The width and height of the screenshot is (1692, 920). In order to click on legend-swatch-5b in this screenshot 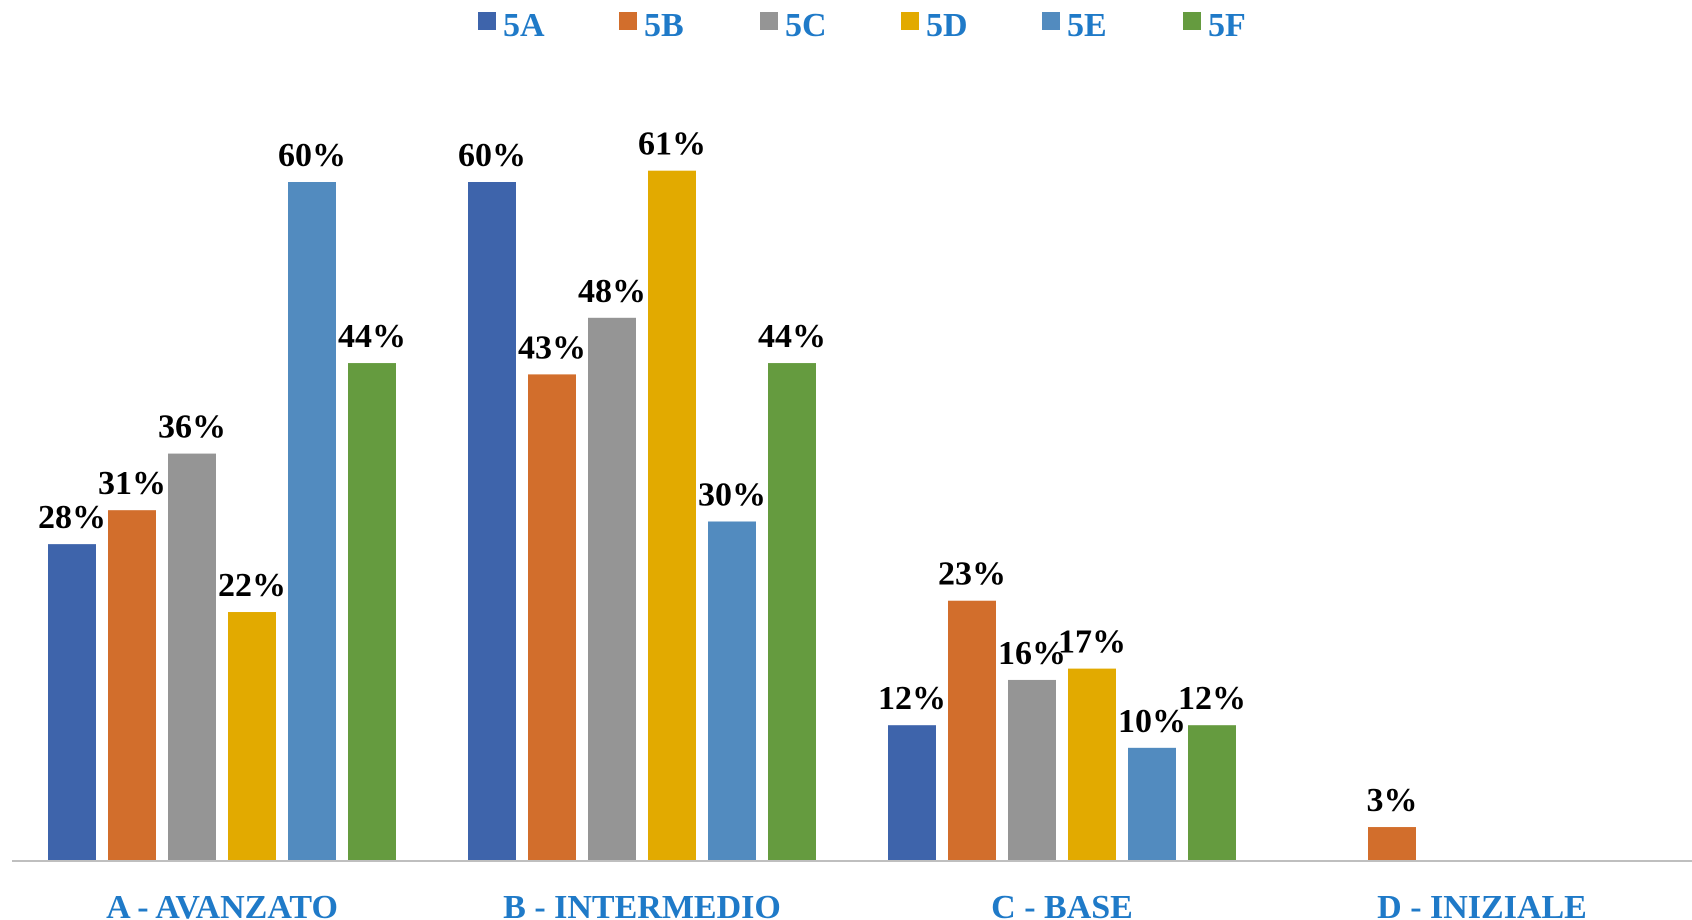, I will do `click(628, 21)`.